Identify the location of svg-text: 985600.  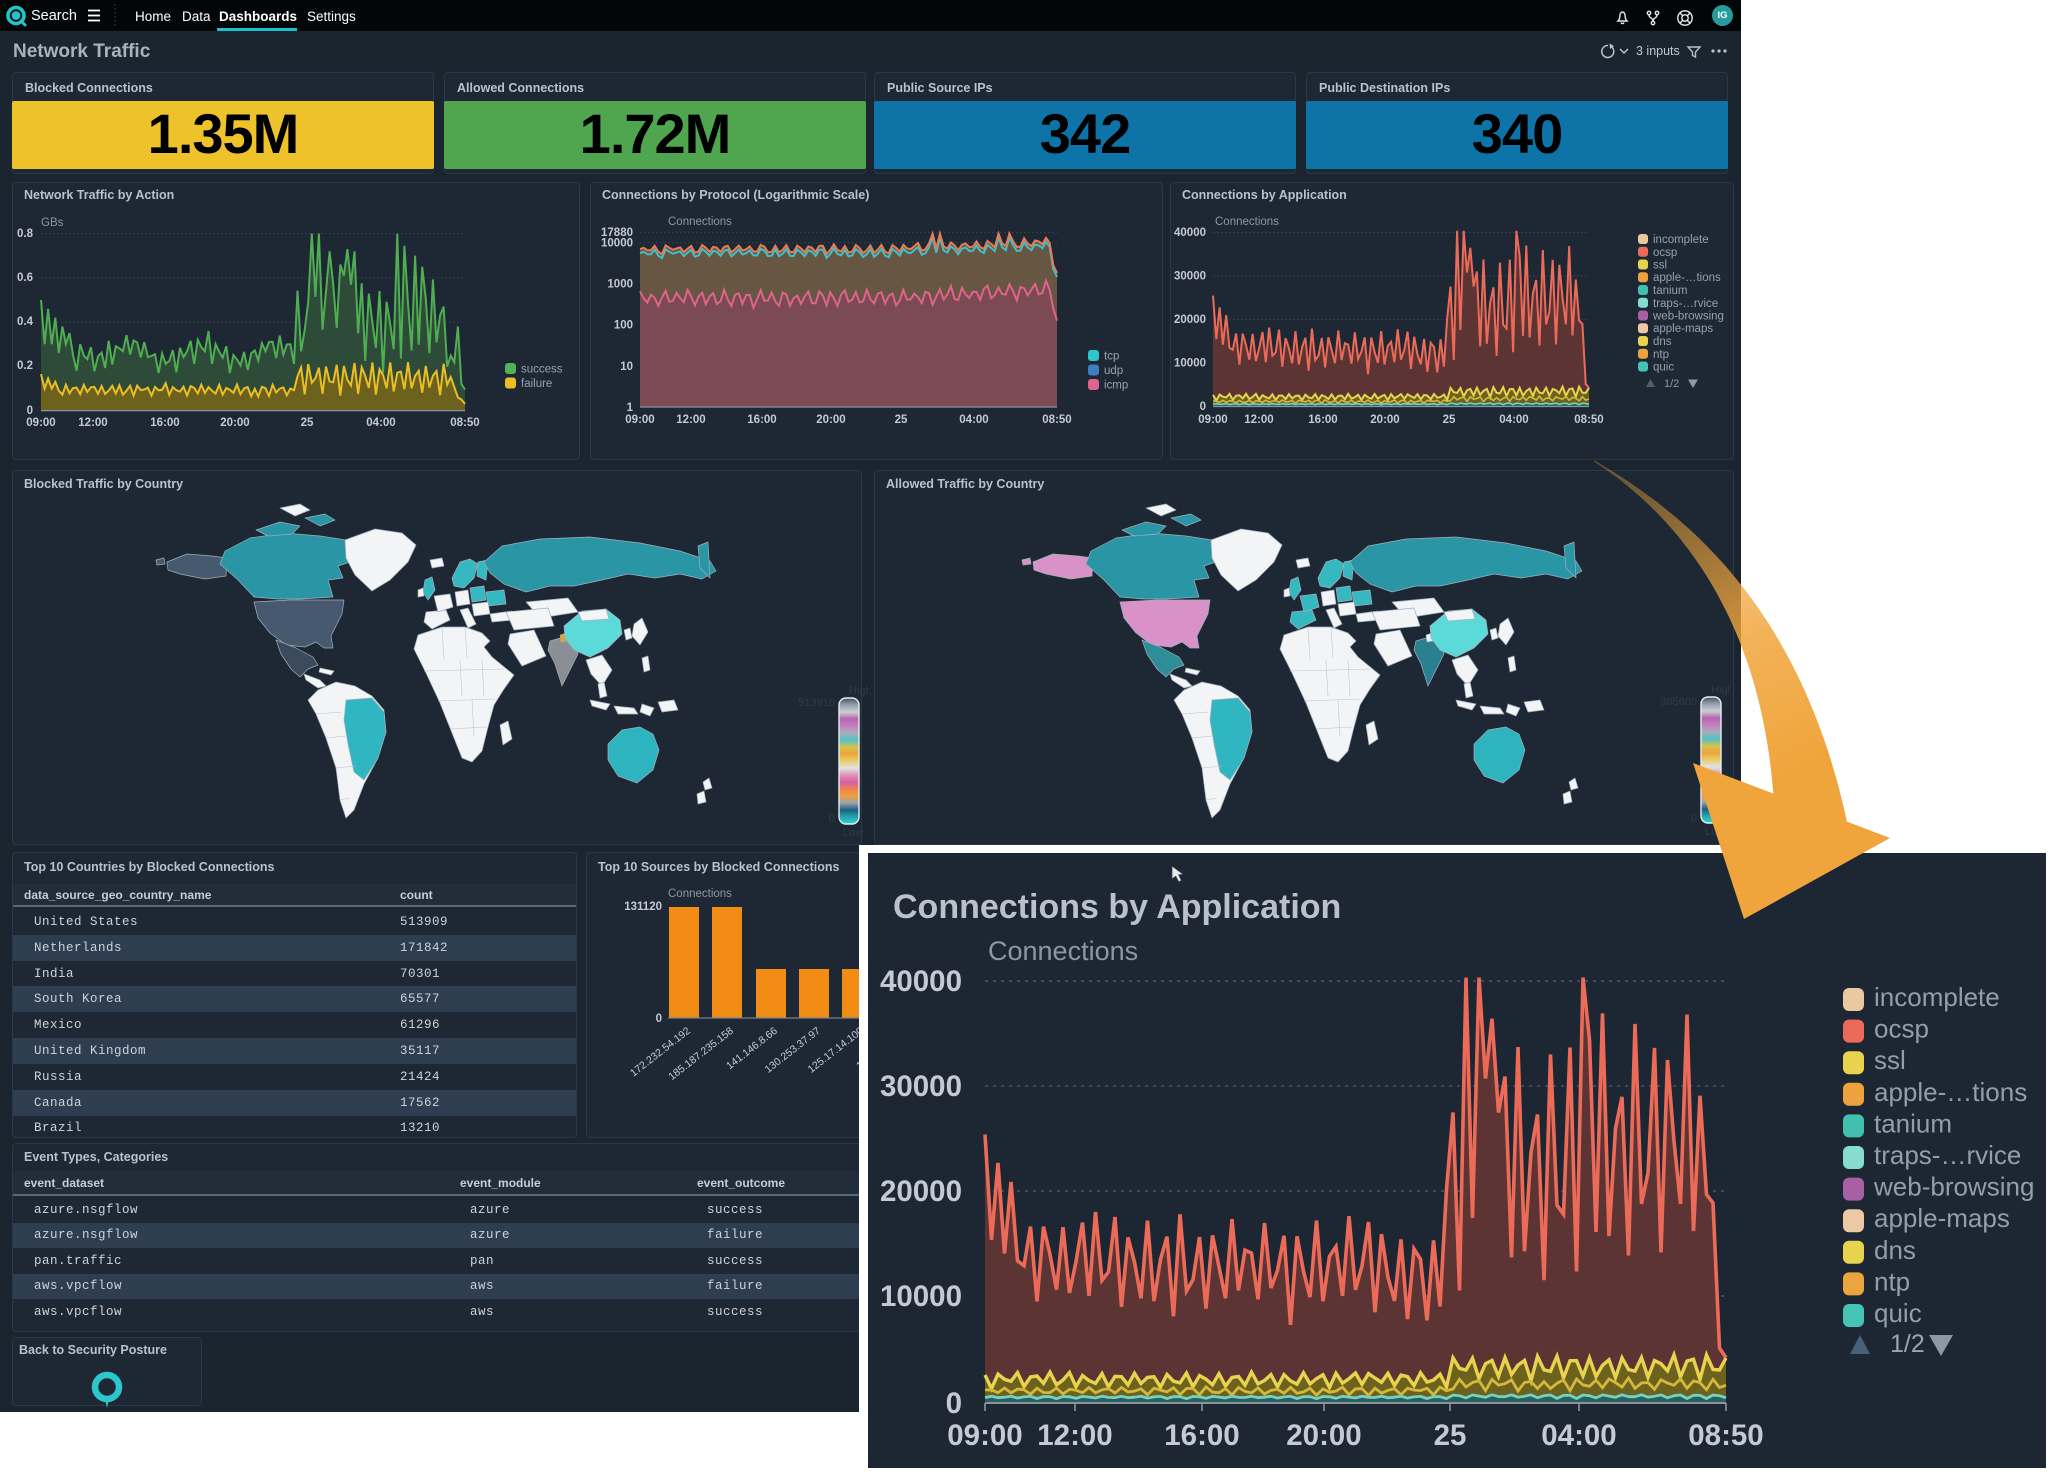
(1679, 702).